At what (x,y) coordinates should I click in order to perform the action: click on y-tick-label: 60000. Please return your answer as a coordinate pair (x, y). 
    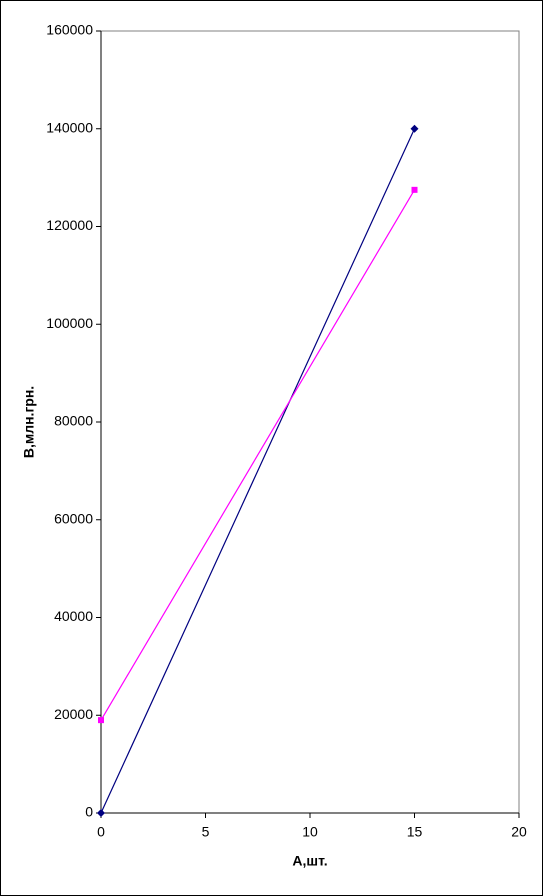
    Looking at the image, I should click on (73, 518).